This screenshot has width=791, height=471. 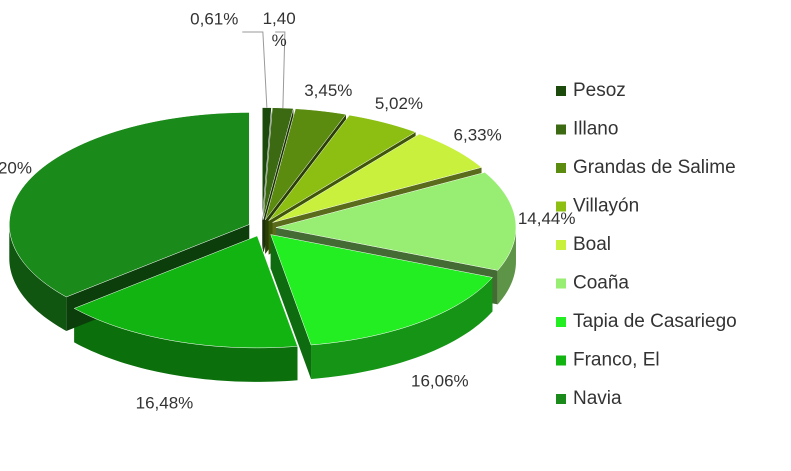 I want to click on legend-label: Franco, El, so click(x=616, y=360).